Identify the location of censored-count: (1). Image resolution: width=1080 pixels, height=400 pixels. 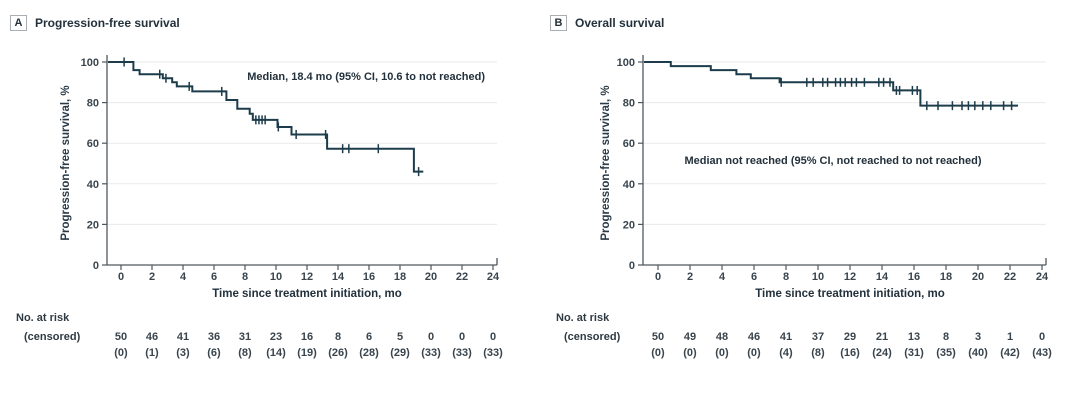
(152, 353).